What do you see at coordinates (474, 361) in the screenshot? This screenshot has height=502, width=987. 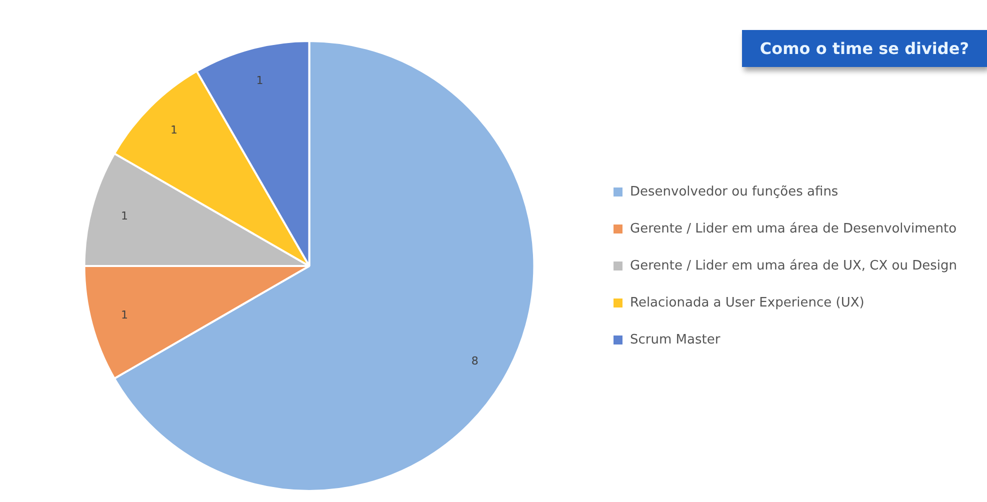 I see `data-label: 8` at bounding box center [474, 361].